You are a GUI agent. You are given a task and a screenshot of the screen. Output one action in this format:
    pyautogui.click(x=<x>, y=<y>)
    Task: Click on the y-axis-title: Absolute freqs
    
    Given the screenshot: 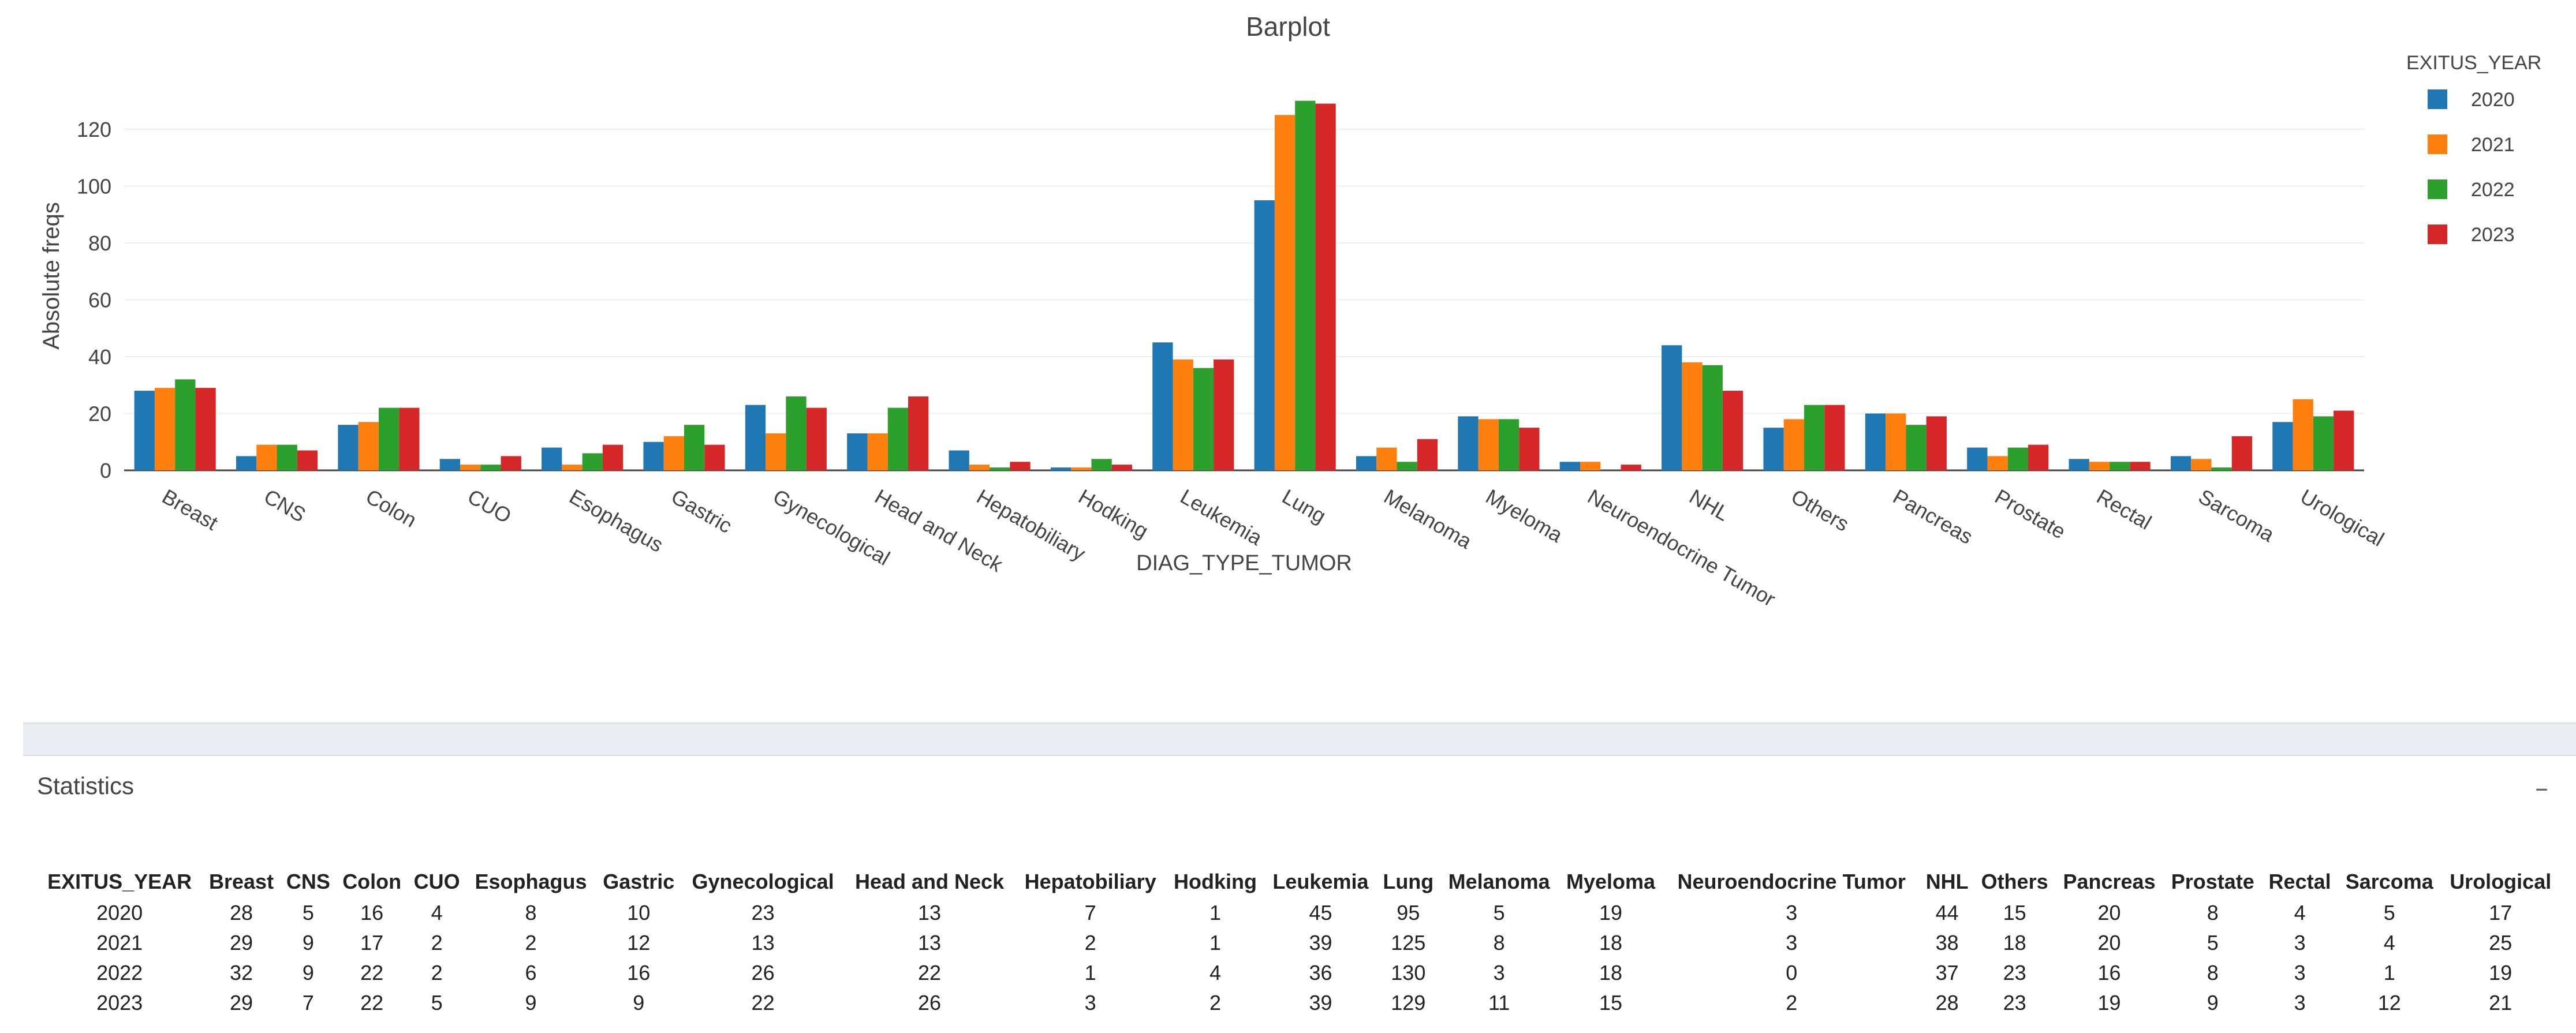 What is the action you would take?
    pyautogui.click(x=51, y=276)
    